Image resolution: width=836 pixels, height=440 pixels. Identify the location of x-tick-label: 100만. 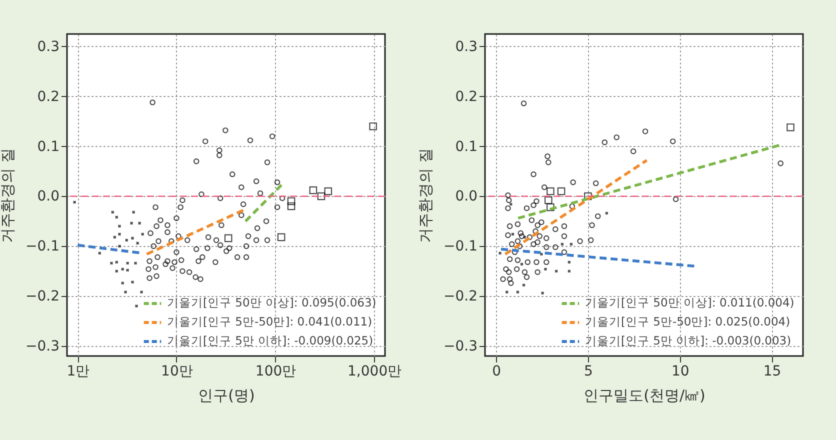
(275, 372).